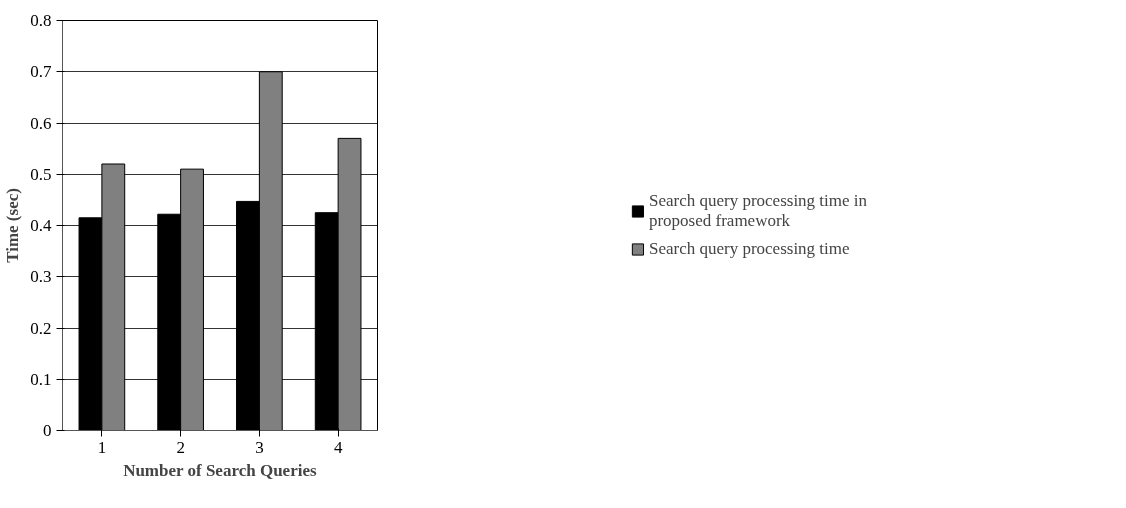 Image resolution: width=1126 pixels, height=508 pixels. I want to click on y-tick-label: 0.8, so click(41, 20).